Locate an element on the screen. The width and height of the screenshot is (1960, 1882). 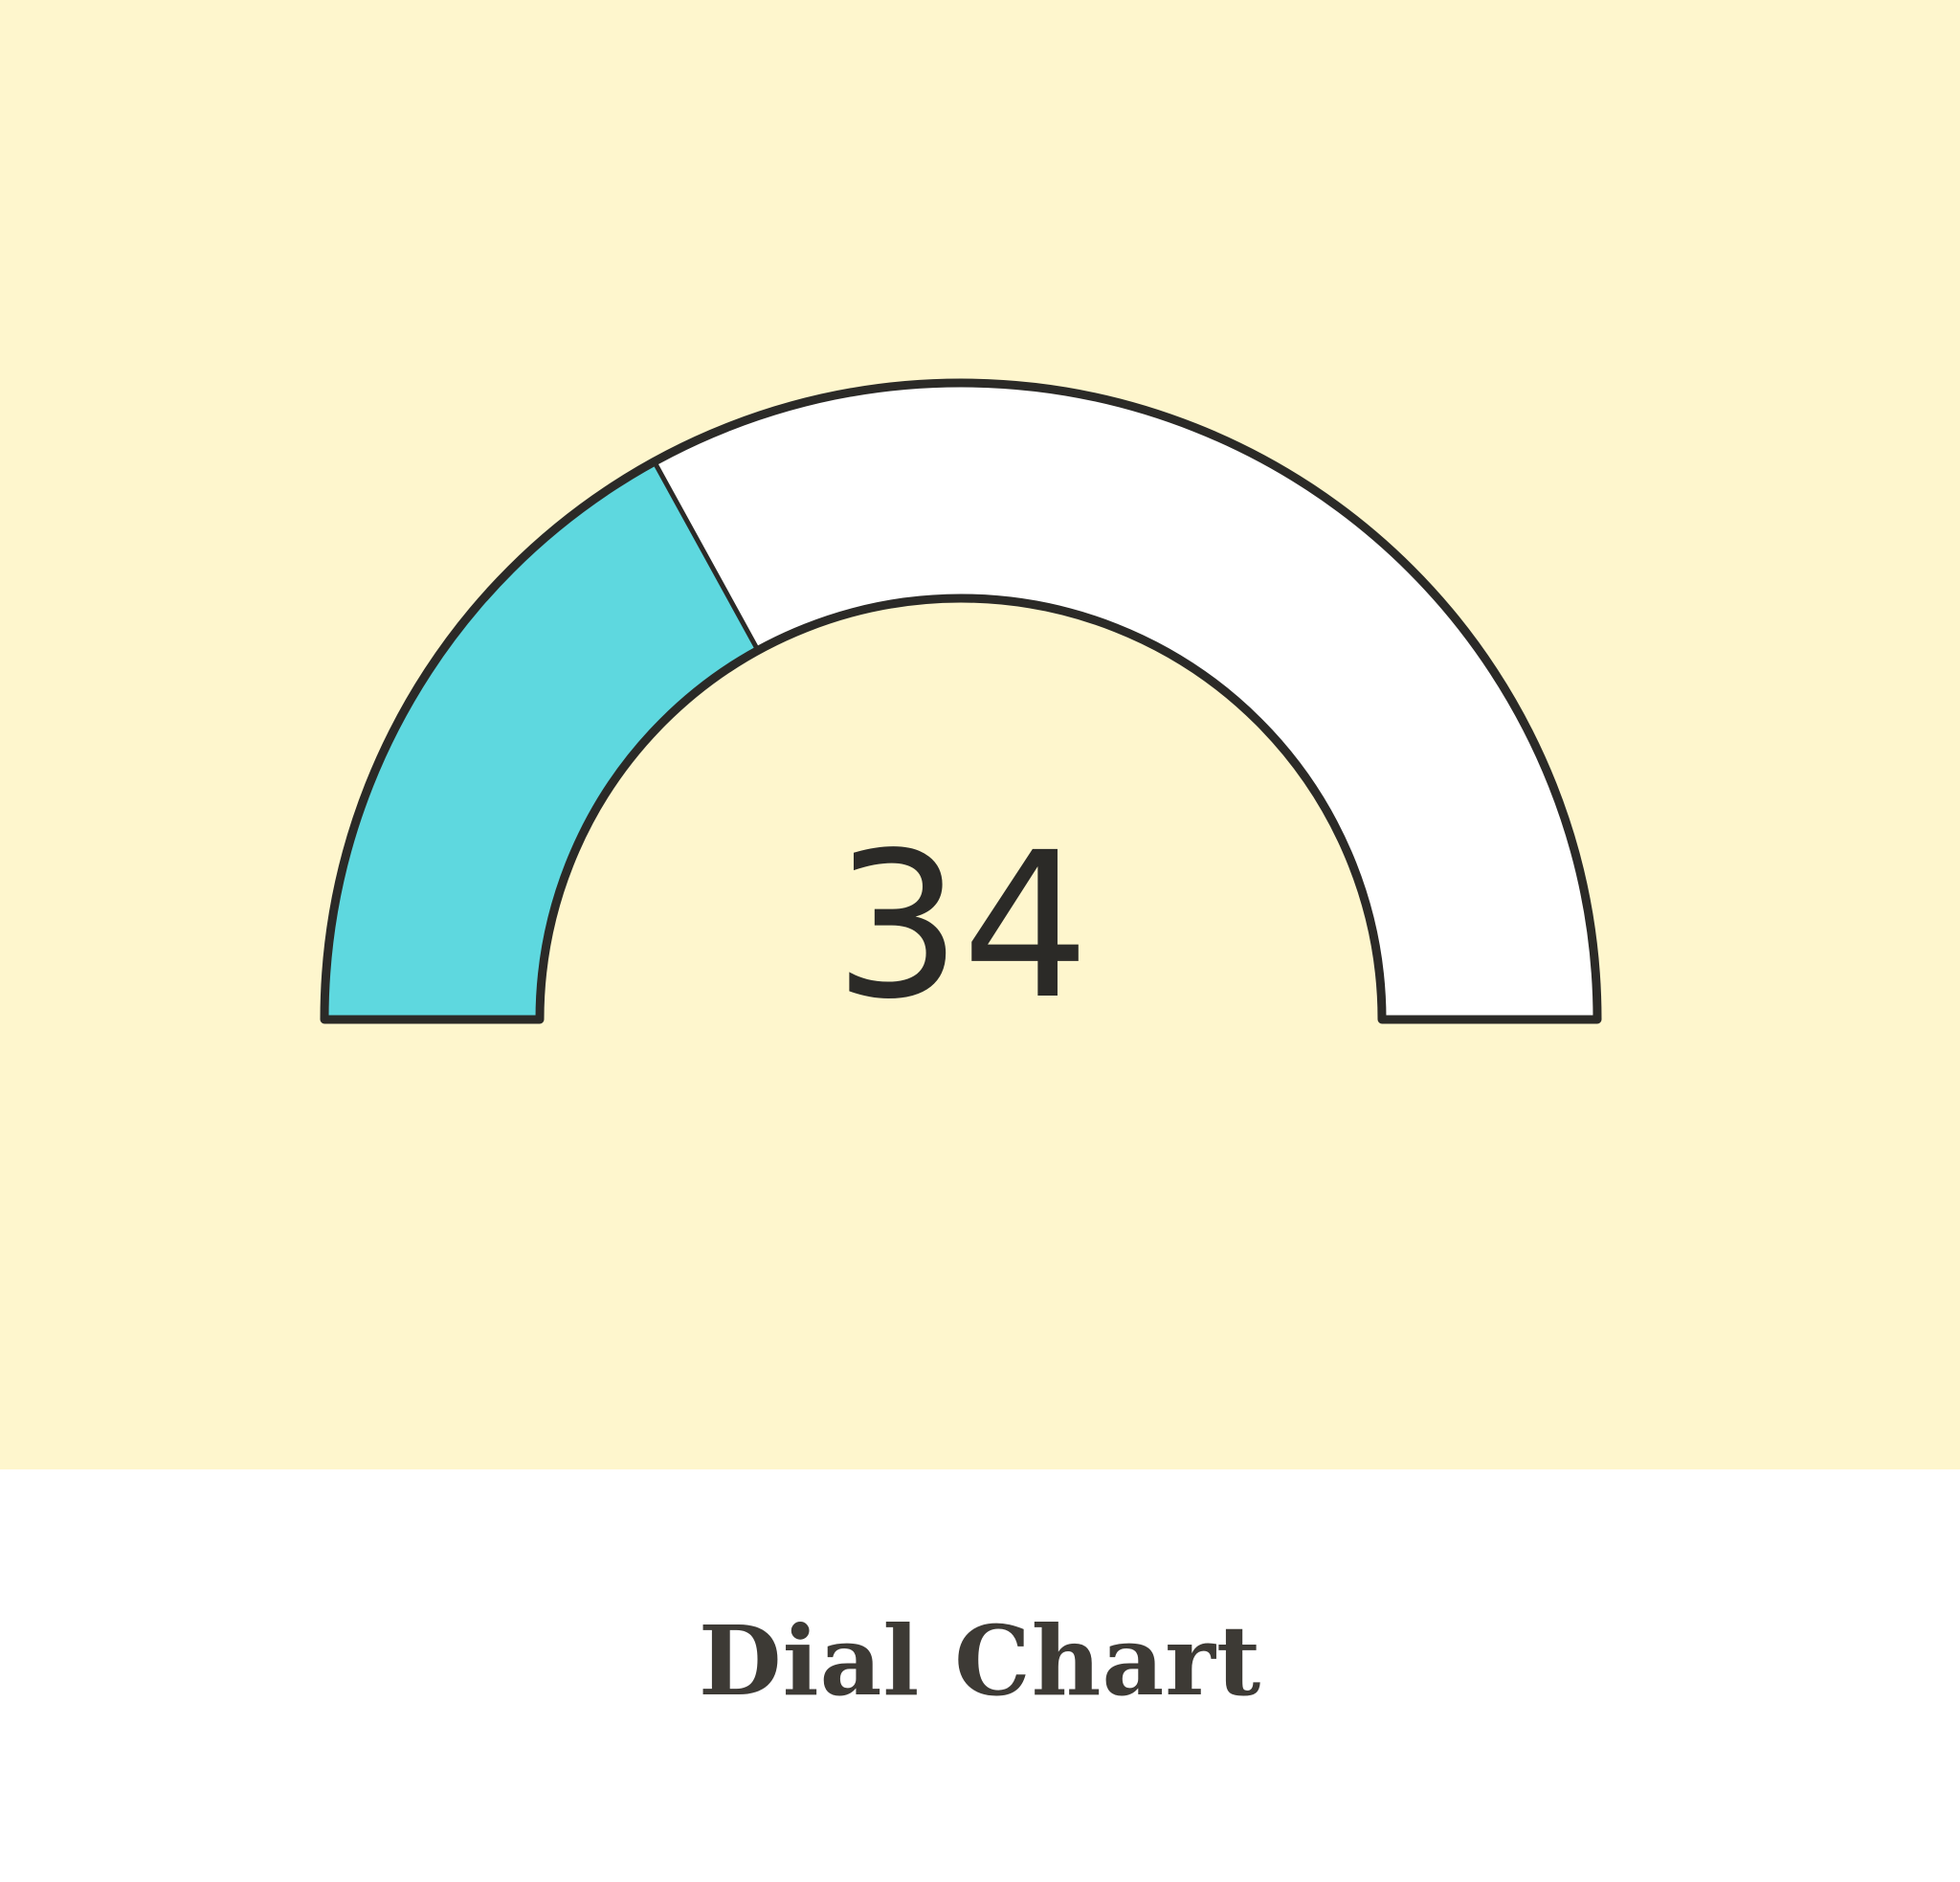
dial-value-label: 34 is located at coordinates (961, 926).